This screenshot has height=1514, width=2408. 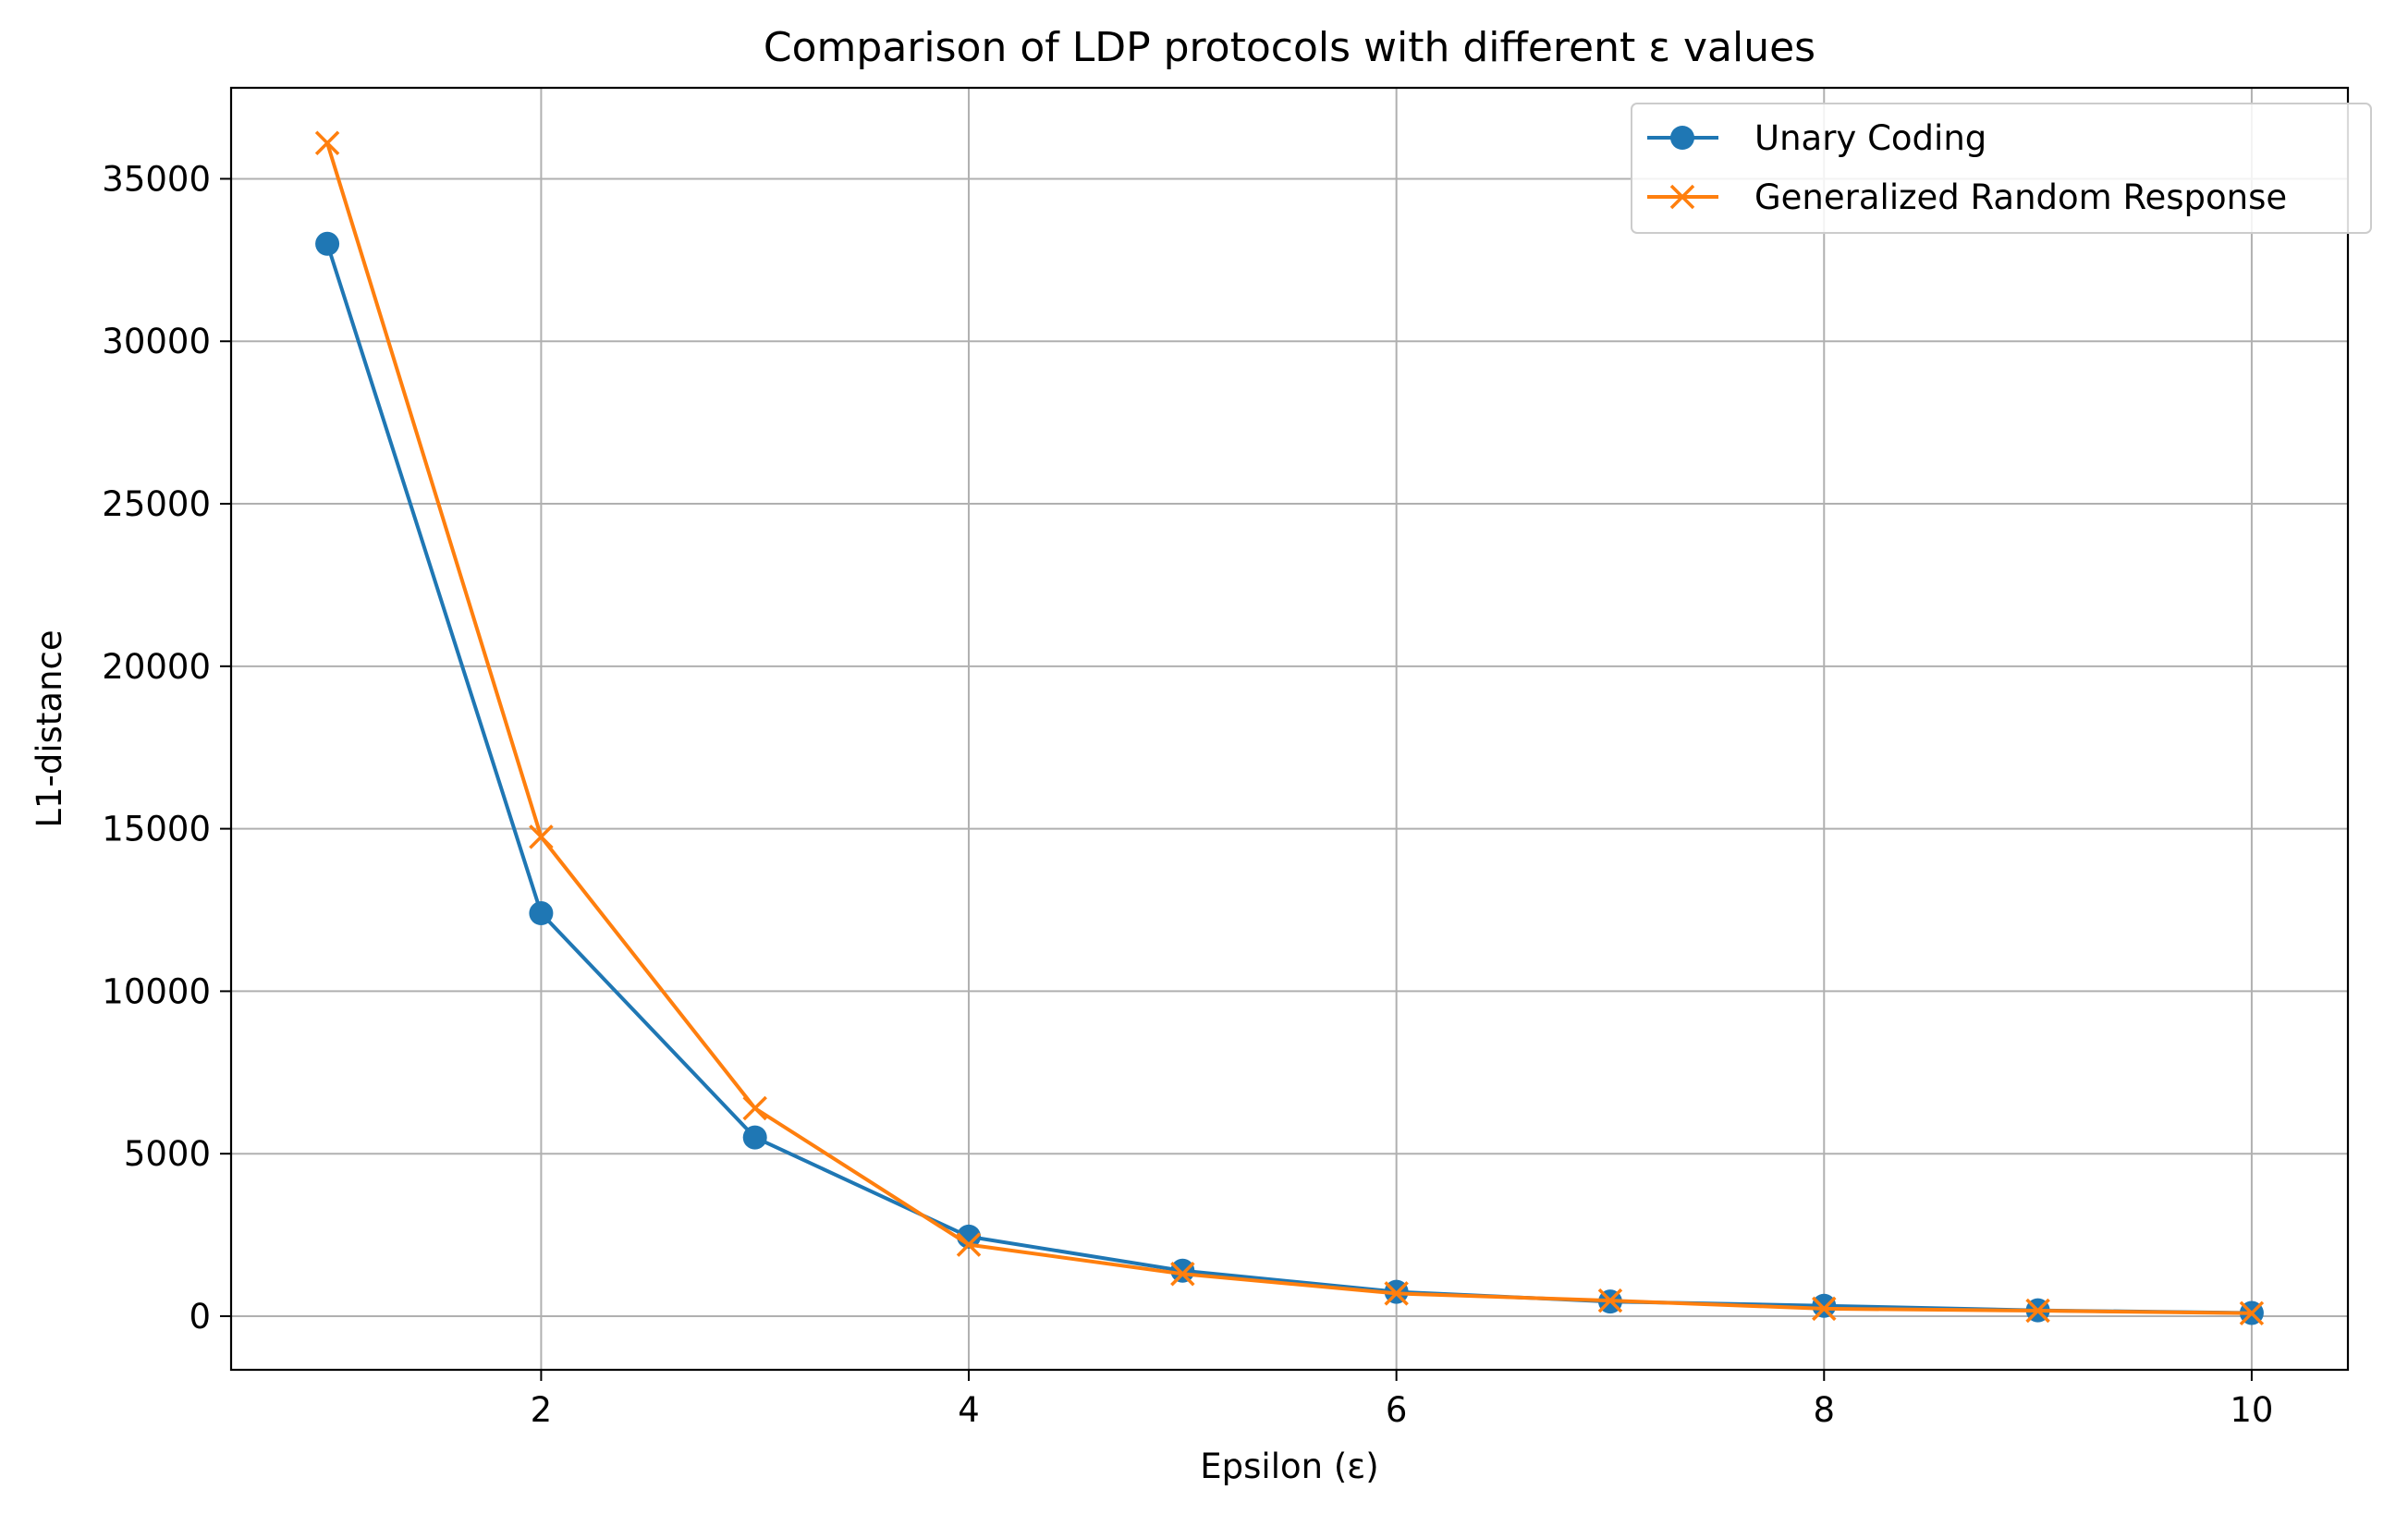 I want to click on x-tick-label: 10, so click(x=2251, y=1410).